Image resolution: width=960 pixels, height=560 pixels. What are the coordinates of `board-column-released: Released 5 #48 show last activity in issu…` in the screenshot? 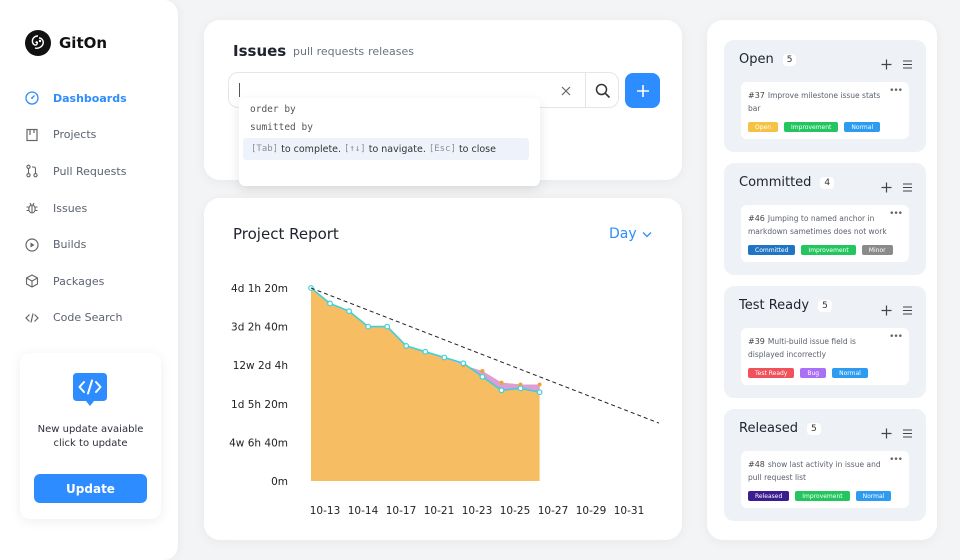 It's located at (825, 465).